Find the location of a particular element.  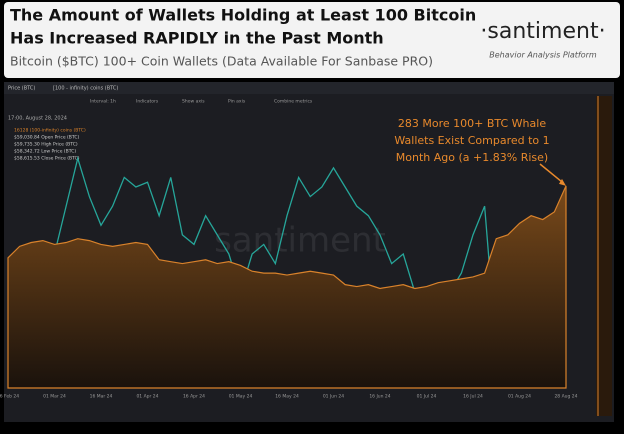

x-tick-label: 16 Apr 24 is located at coordinates (194, 397).